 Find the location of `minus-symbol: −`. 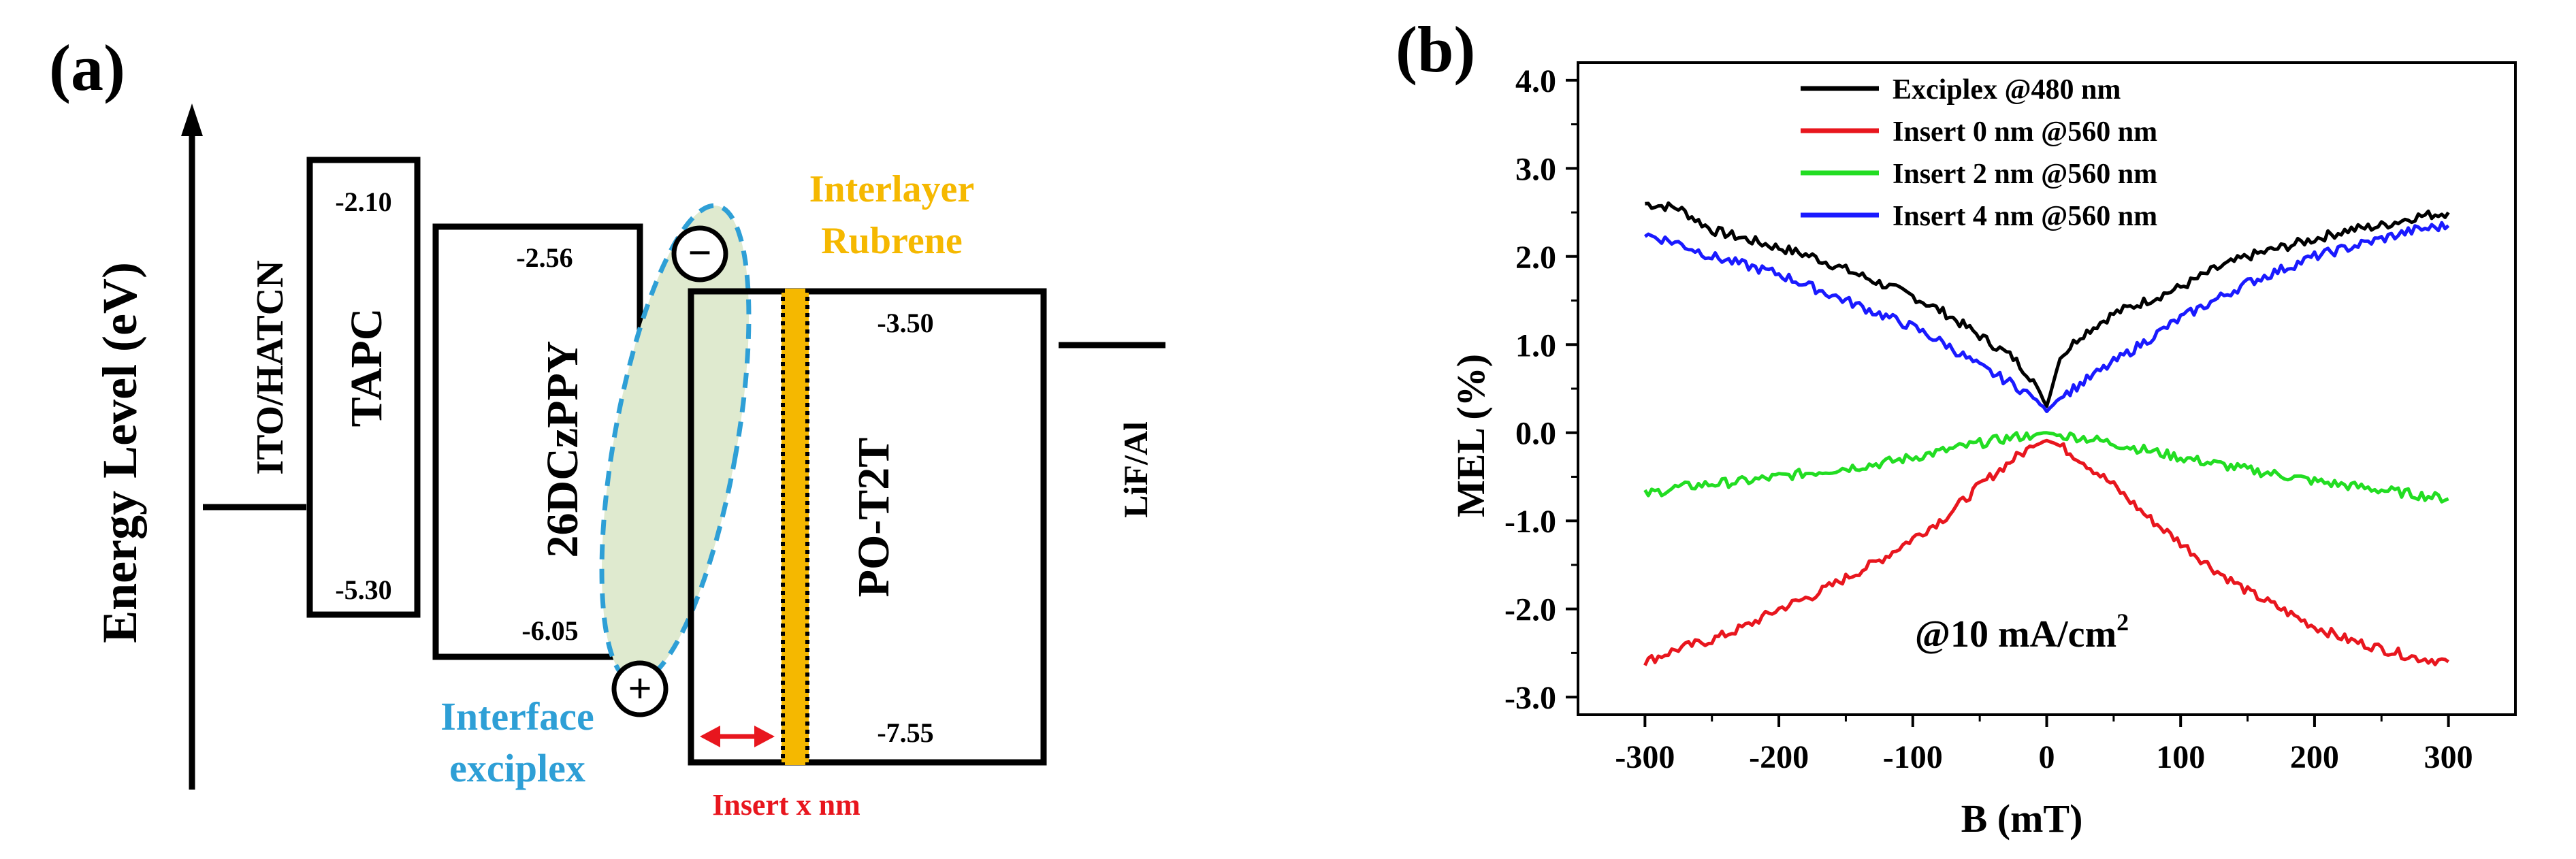

minus-symbol: − is located at coordinates (700, 253).